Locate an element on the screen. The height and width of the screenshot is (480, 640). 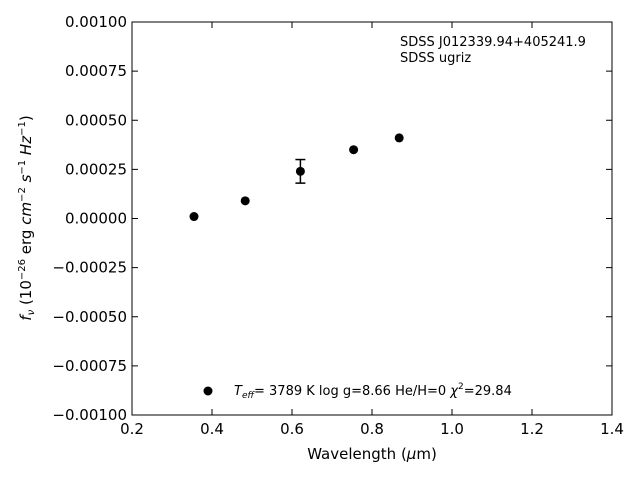
x-axis-label: Wavelength (μm) is located at coordinates (372, 454).